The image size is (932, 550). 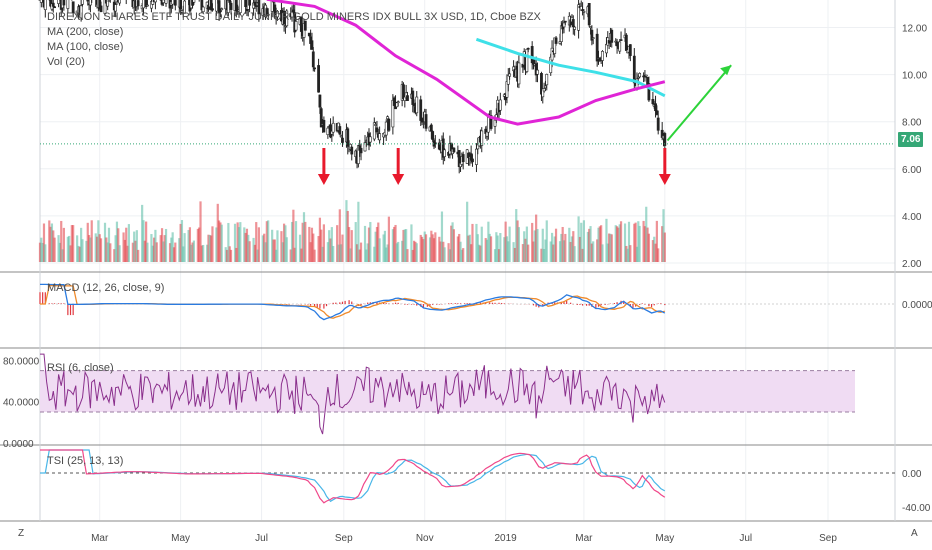 What do you see at coordinates (914, 533) in the screenshot?
I see `auto-scale-button: A` at bounding box center [914, 533].